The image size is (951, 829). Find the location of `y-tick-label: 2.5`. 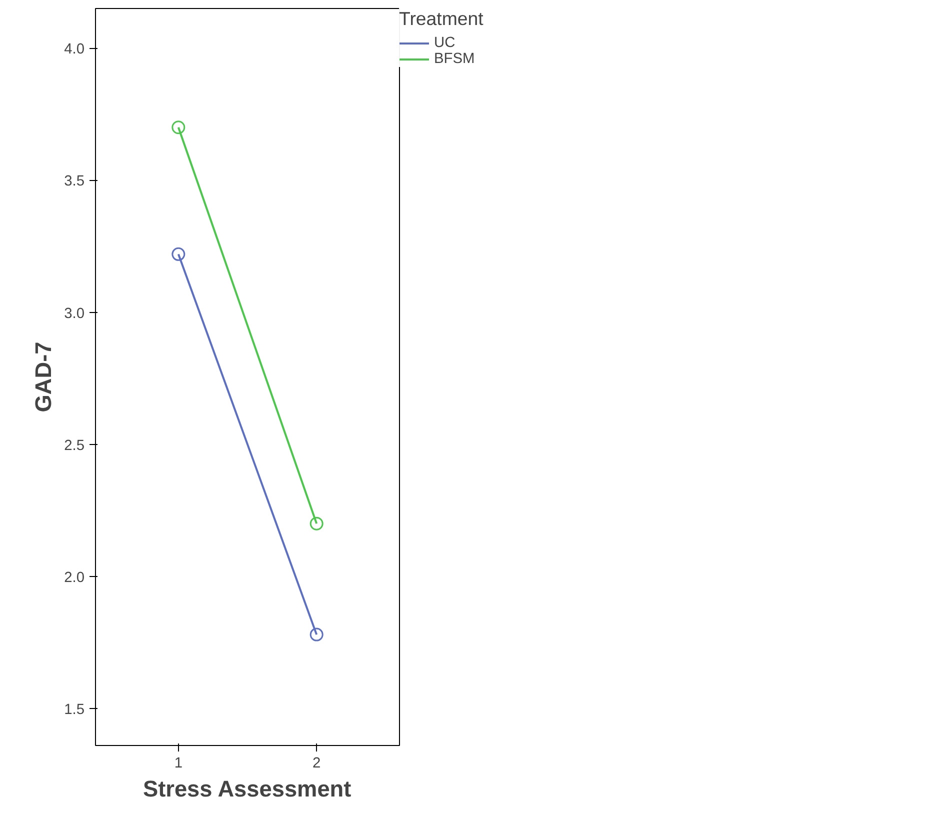

y-tick-label: 2.5 is located at coordinates (74, 446).